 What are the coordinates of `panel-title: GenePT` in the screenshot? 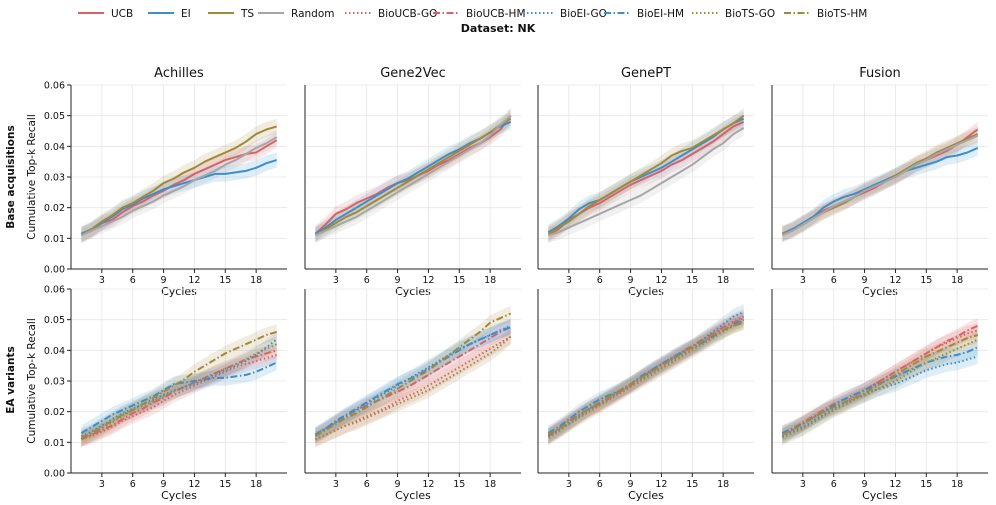 It's located at (646, 73).